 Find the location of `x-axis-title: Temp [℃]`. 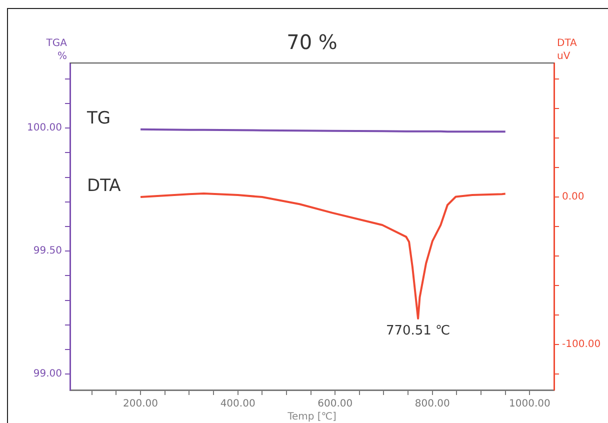

x-axis-title: Temp [℃] is located at coordinates (311, 417).